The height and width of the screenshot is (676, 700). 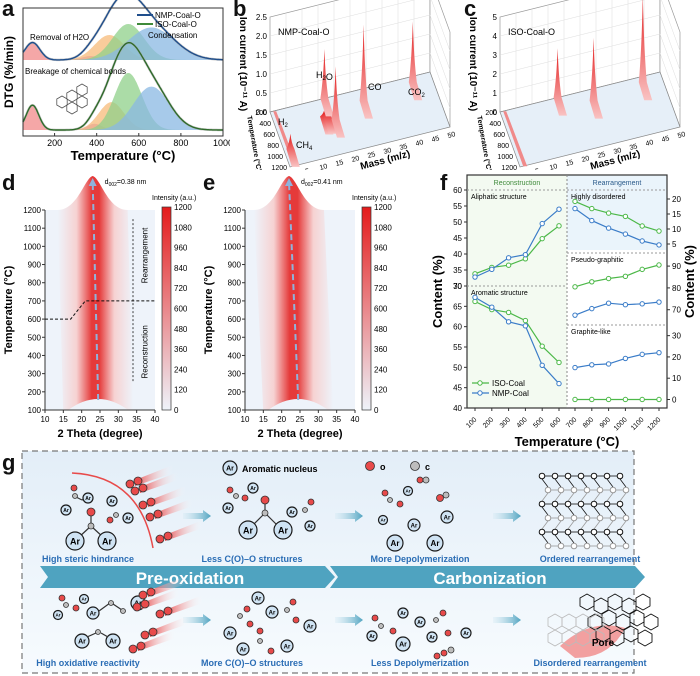 What do you see at coordinates (279, 167) in the screenshot?
I see `z-tick-label: 1200` at bounding box center [279, 167].